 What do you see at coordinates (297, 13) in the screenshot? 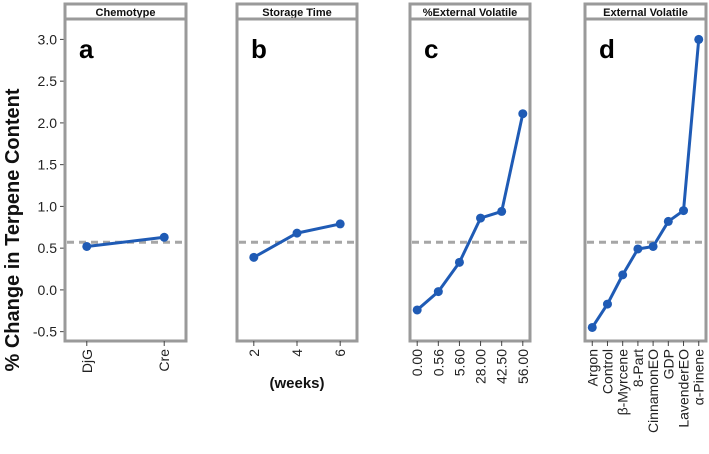
I see `facet-strip-title: Storage Time` at bounding box center [297, 13].